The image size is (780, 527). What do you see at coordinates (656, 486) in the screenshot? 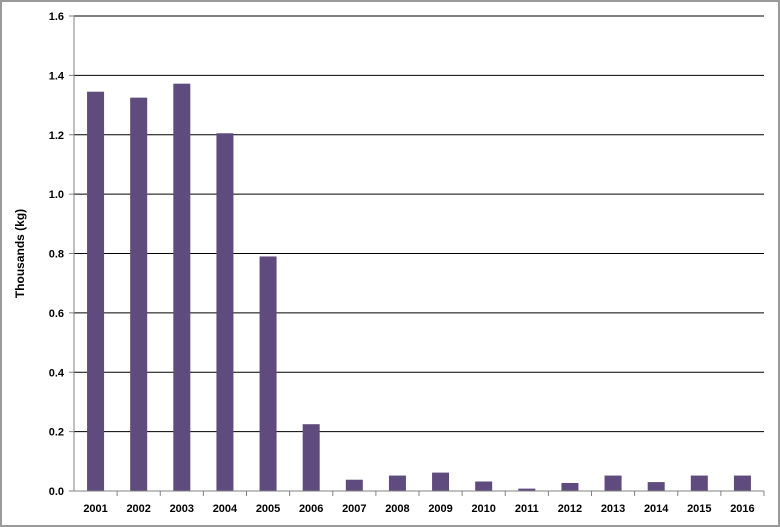
I see `bar-2014` at bounding box center [656, 486].